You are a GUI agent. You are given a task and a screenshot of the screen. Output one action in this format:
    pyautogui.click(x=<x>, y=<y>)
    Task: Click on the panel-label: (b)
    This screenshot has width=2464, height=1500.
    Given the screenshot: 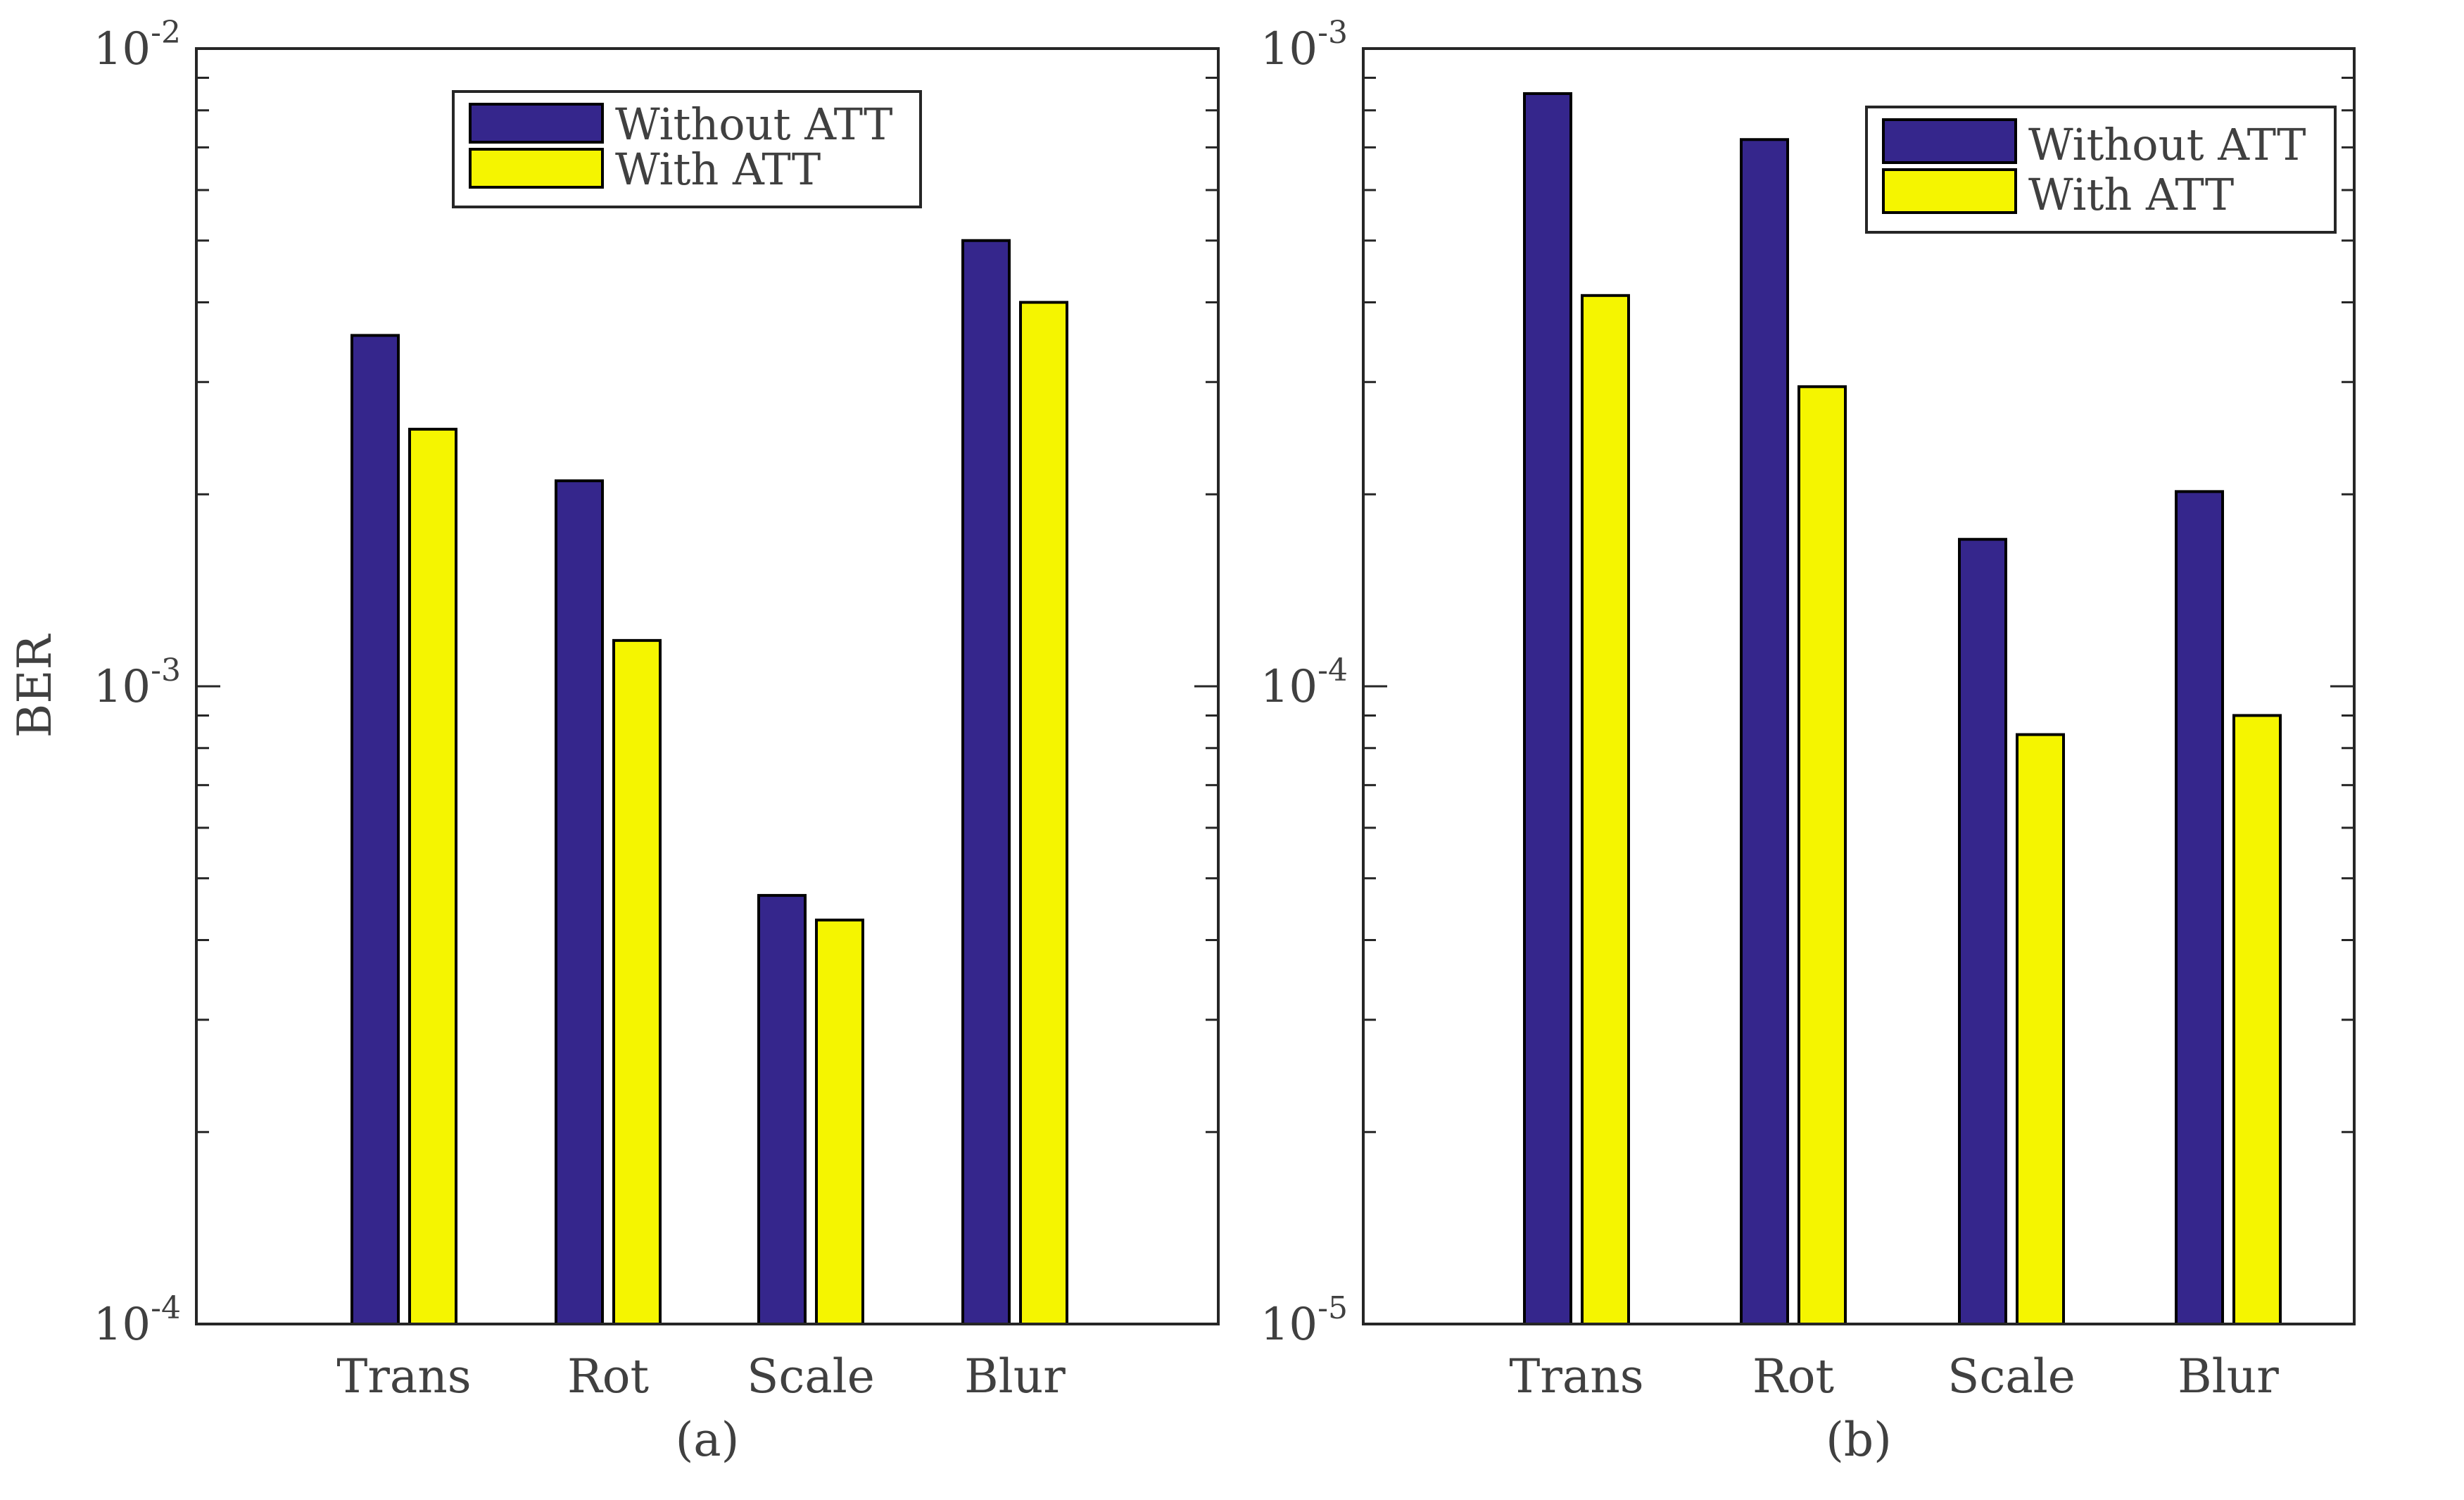 What is the action you would take?
    pyautogui.click(x=1859, y=1440)
    